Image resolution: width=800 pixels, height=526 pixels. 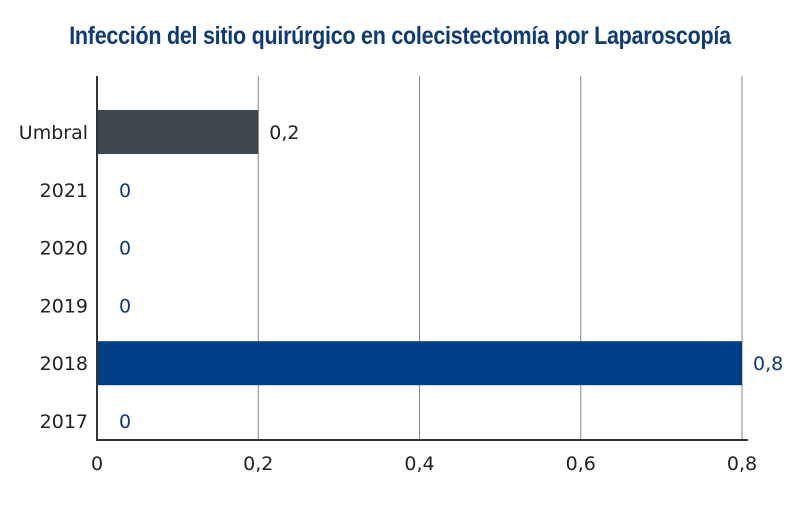 I want to click on category-label: 2017, so click(x=64, y=422).